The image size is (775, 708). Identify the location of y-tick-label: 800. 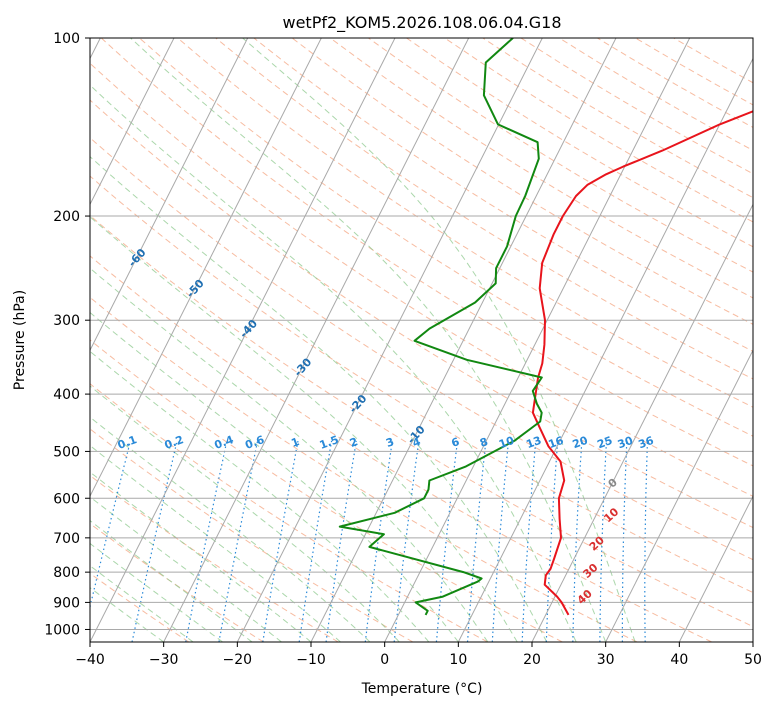
(66, 573).